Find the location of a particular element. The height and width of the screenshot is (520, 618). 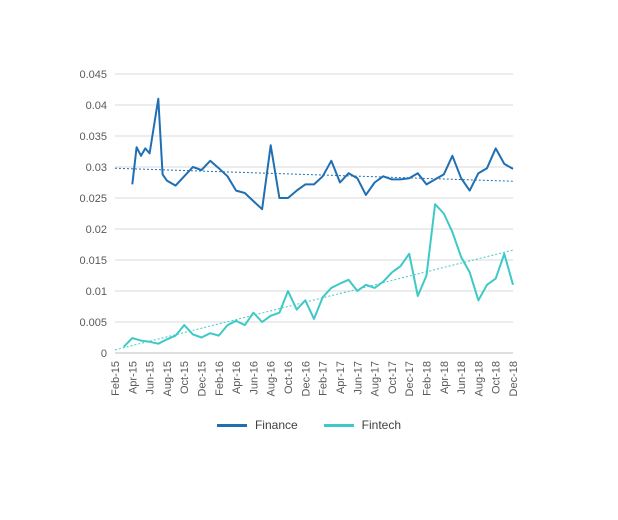

legend-swatch-finance is located at coordinates (231, 425).